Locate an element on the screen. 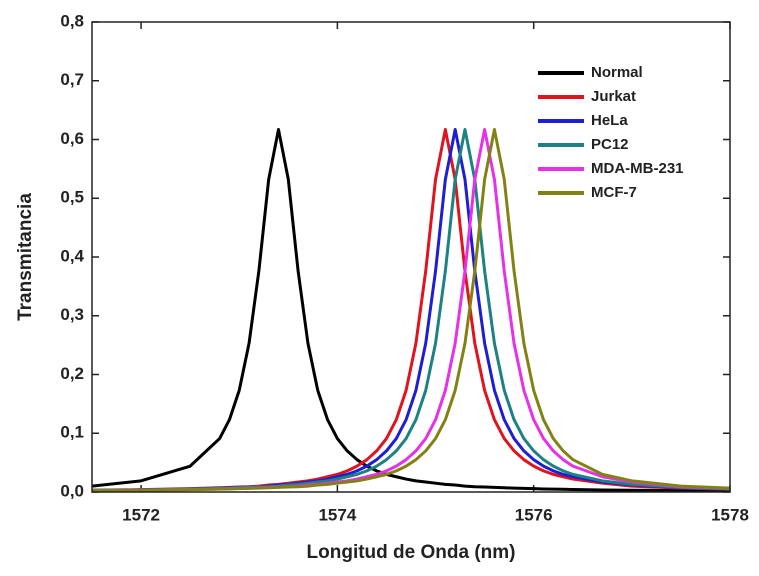  y-tick-label: 0,6 is located at coordinates (72, 138).